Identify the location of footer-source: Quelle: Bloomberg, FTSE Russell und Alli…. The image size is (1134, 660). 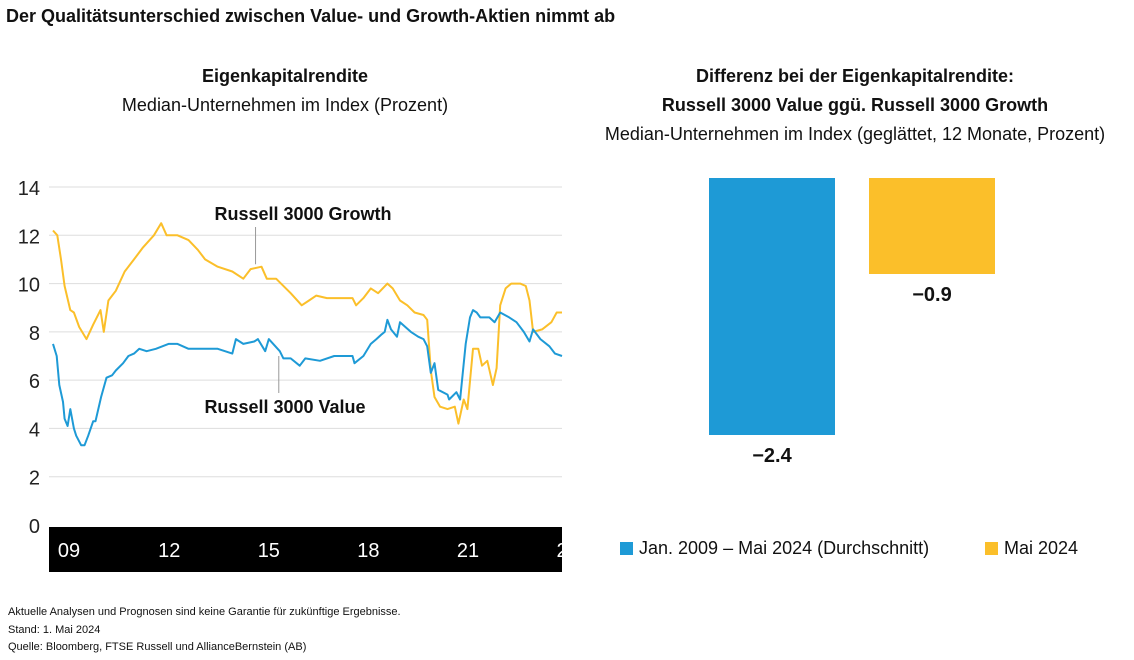
(157, 647).